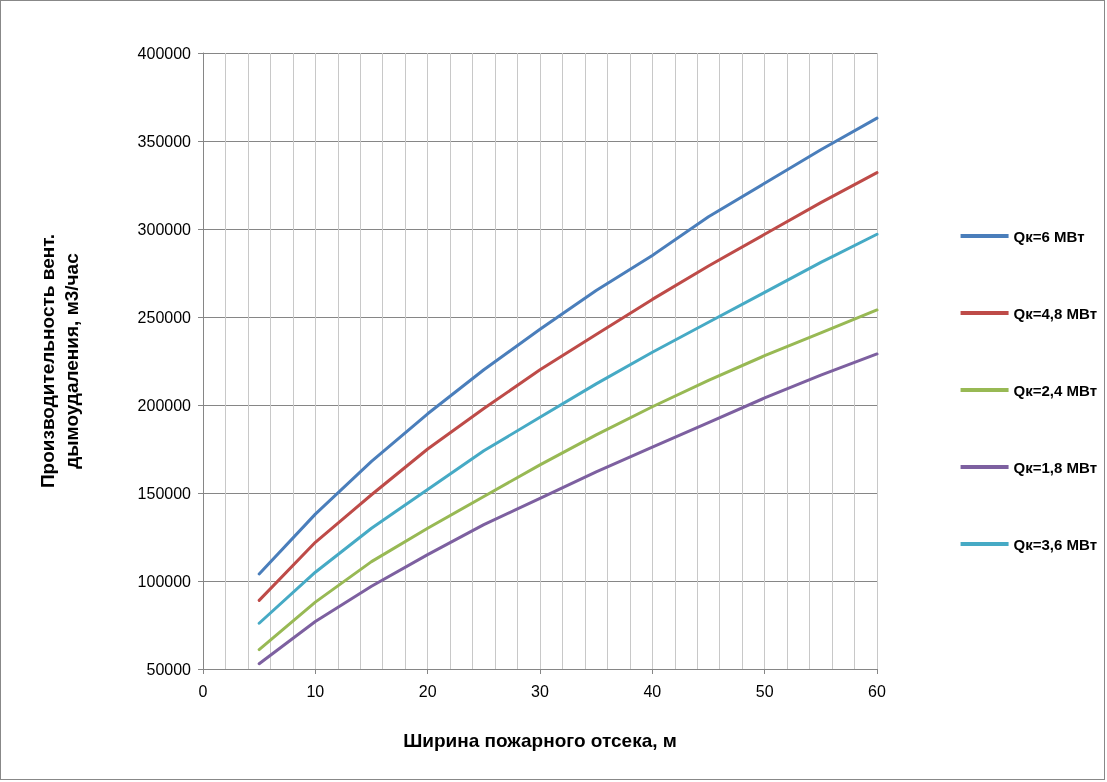  What do you see at coordinates (877, 691) in the screenshot?
I see `x-tick-label: 60` at bounding box center [877, 691].